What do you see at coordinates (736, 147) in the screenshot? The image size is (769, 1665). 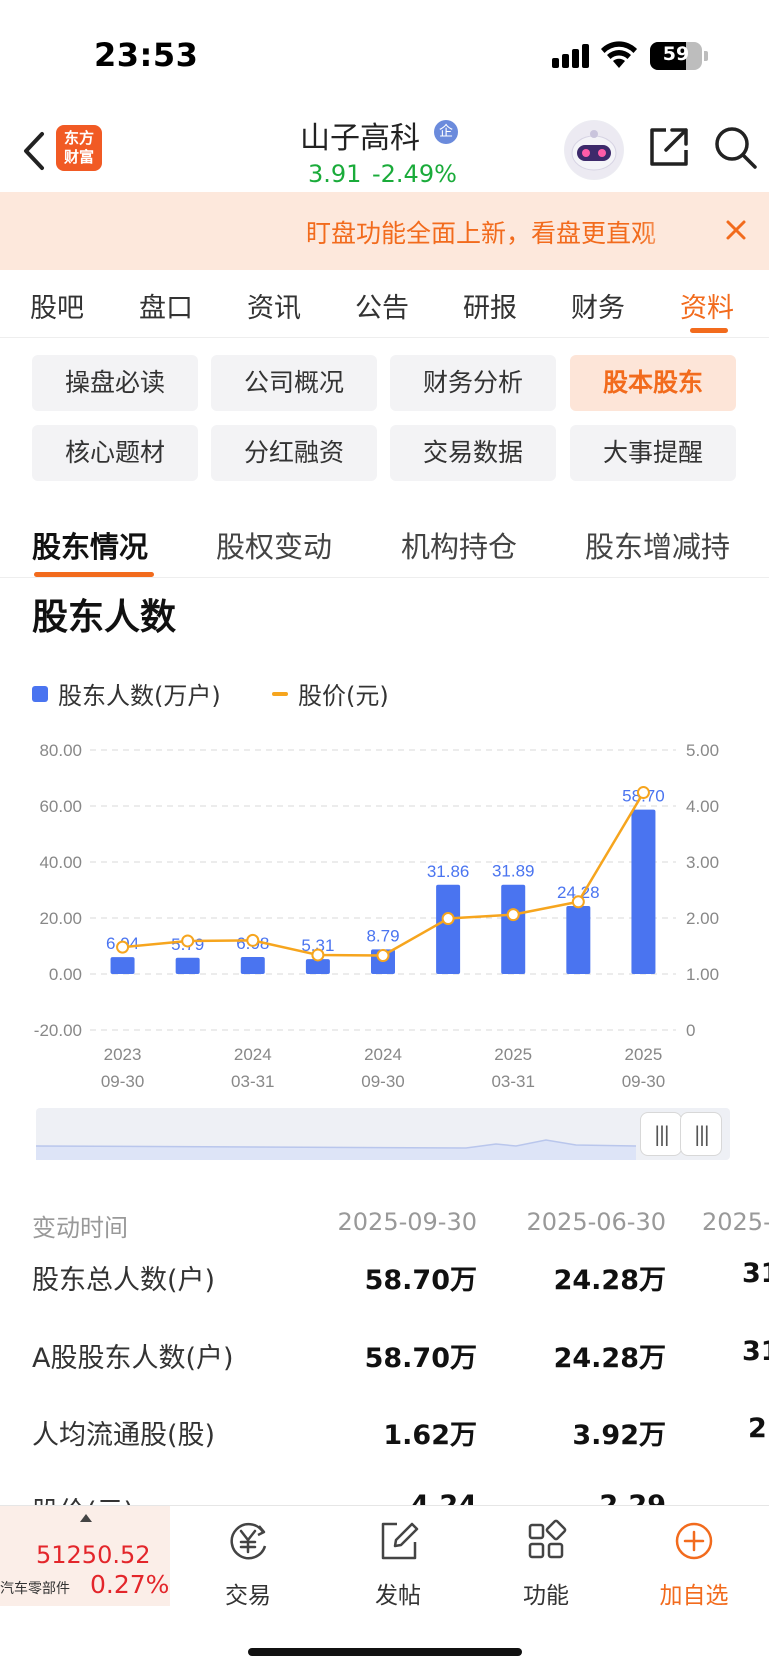 I see `search-icon` at bounding box center [736, 147].